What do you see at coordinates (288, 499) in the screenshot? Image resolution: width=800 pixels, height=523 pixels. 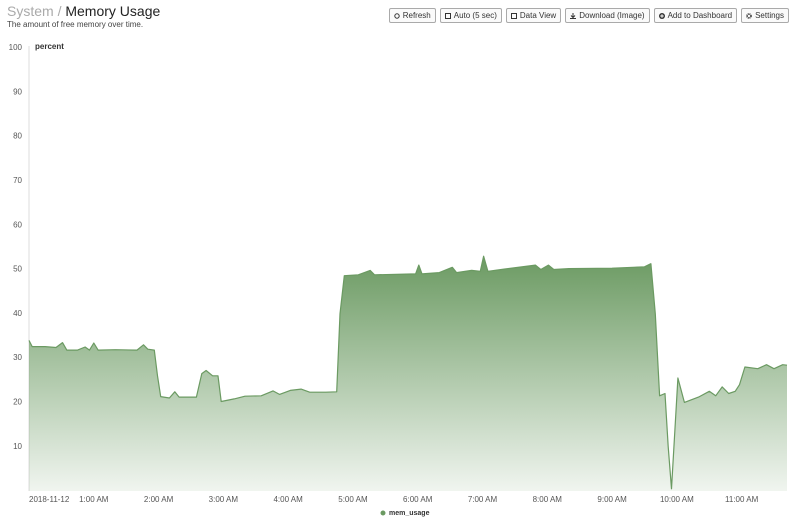 I see `x-tick-label: 4:00 AM` at bounding box center [288, 499].